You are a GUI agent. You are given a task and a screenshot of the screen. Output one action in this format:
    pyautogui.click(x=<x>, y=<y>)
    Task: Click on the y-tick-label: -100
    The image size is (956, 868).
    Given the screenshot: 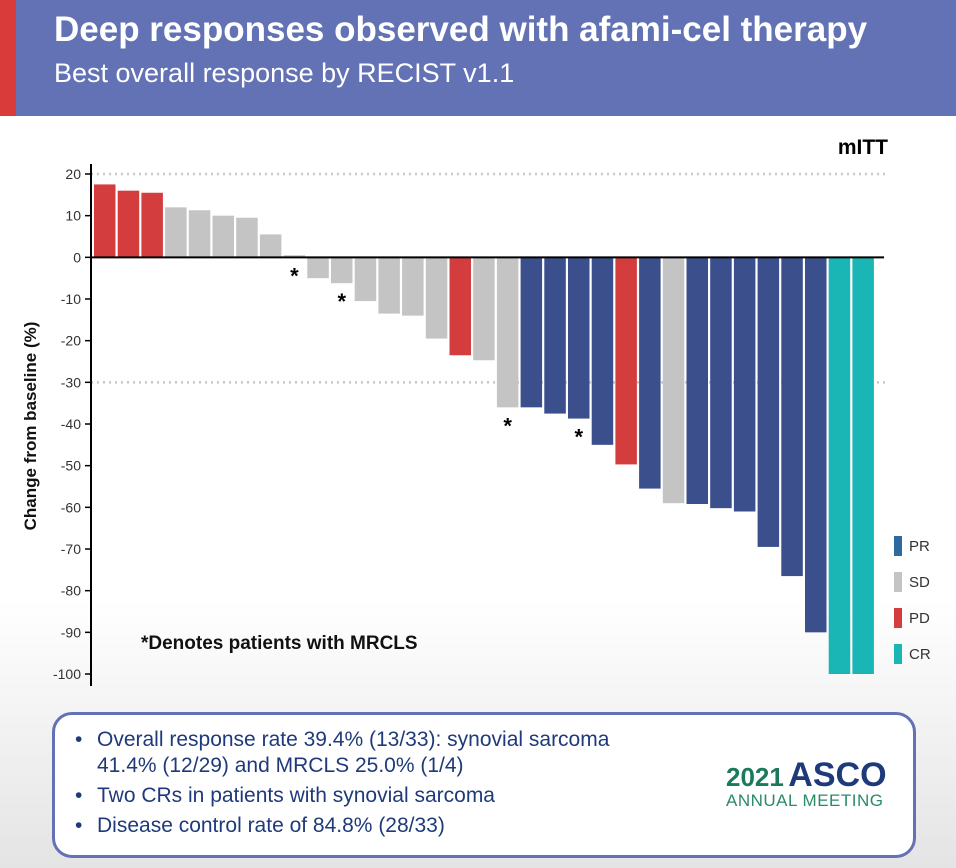 What is the action you would take?
    pyautogui.click(x=67, y=674)
    